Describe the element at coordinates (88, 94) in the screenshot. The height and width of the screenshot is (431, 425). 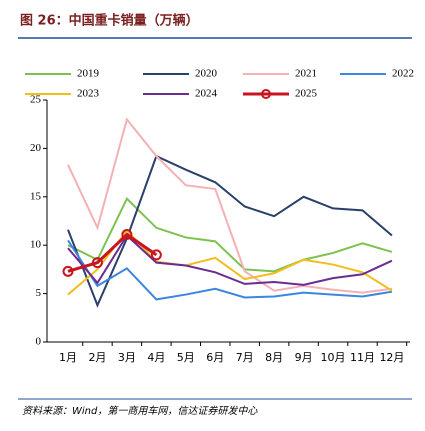
I see `legend-label: 2023` at that location.